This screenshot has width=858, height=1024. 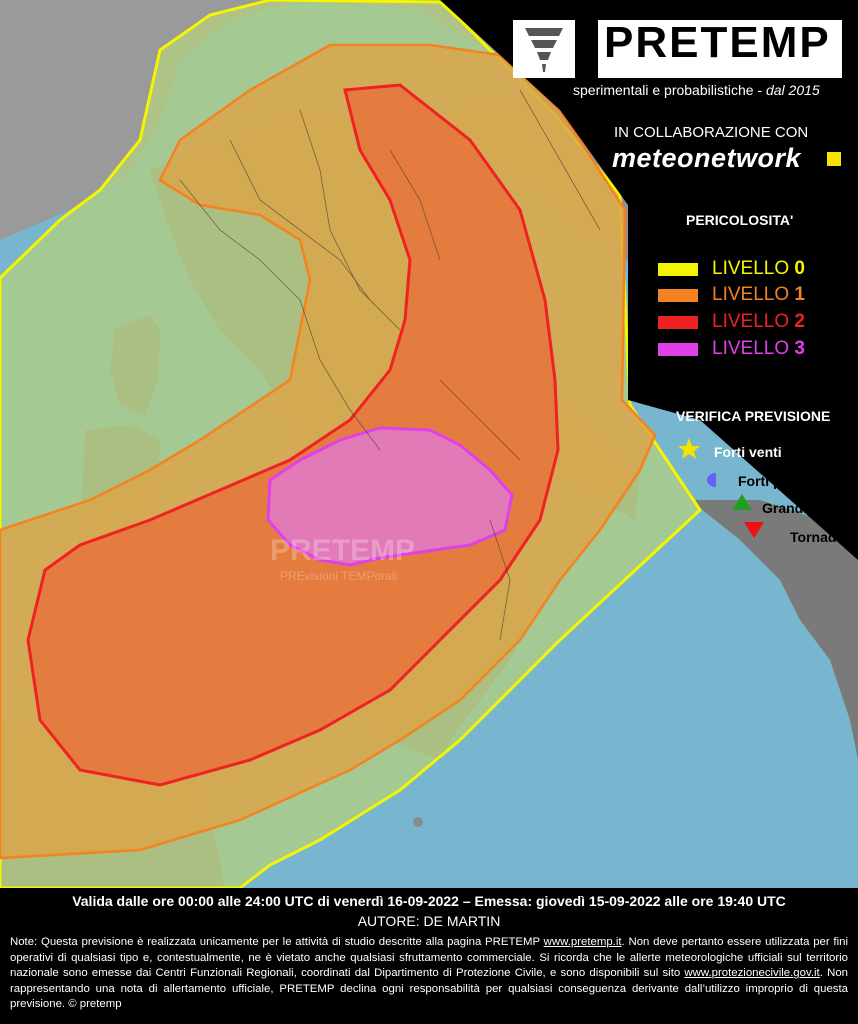 What do you see at coordinates (754, 530) in the screenshot?
I see `triangle-down-icon` at bounding box center [754, 530].